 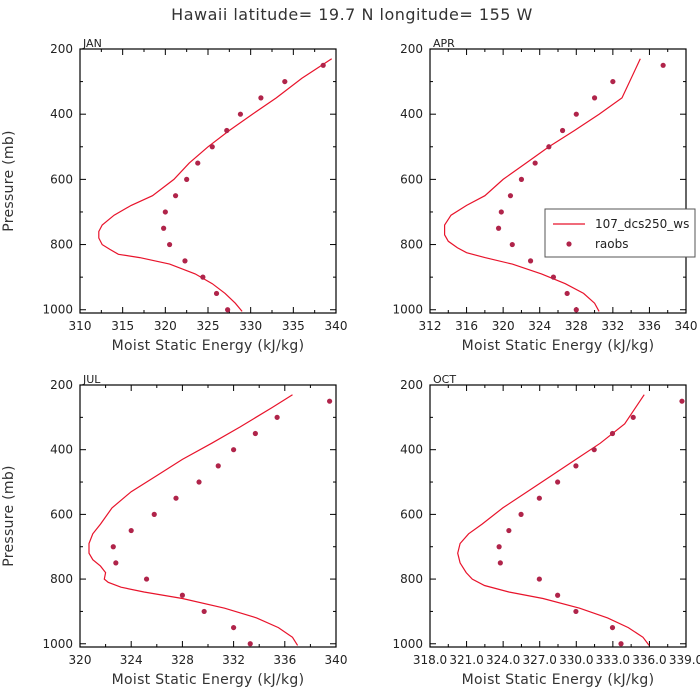 What do you see at coordinates (250, 326) in the screenshot?
I see `x-tick-label: 330` at bounding box center [250, 326].